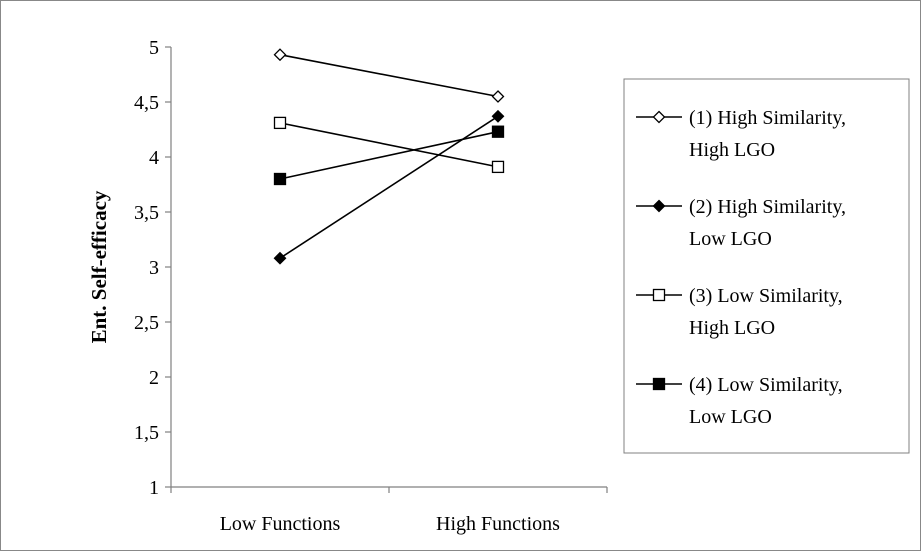 The width and height of the screenshot is (921, 556). I want to click on y-tick-label: 1, so click(154, 488).